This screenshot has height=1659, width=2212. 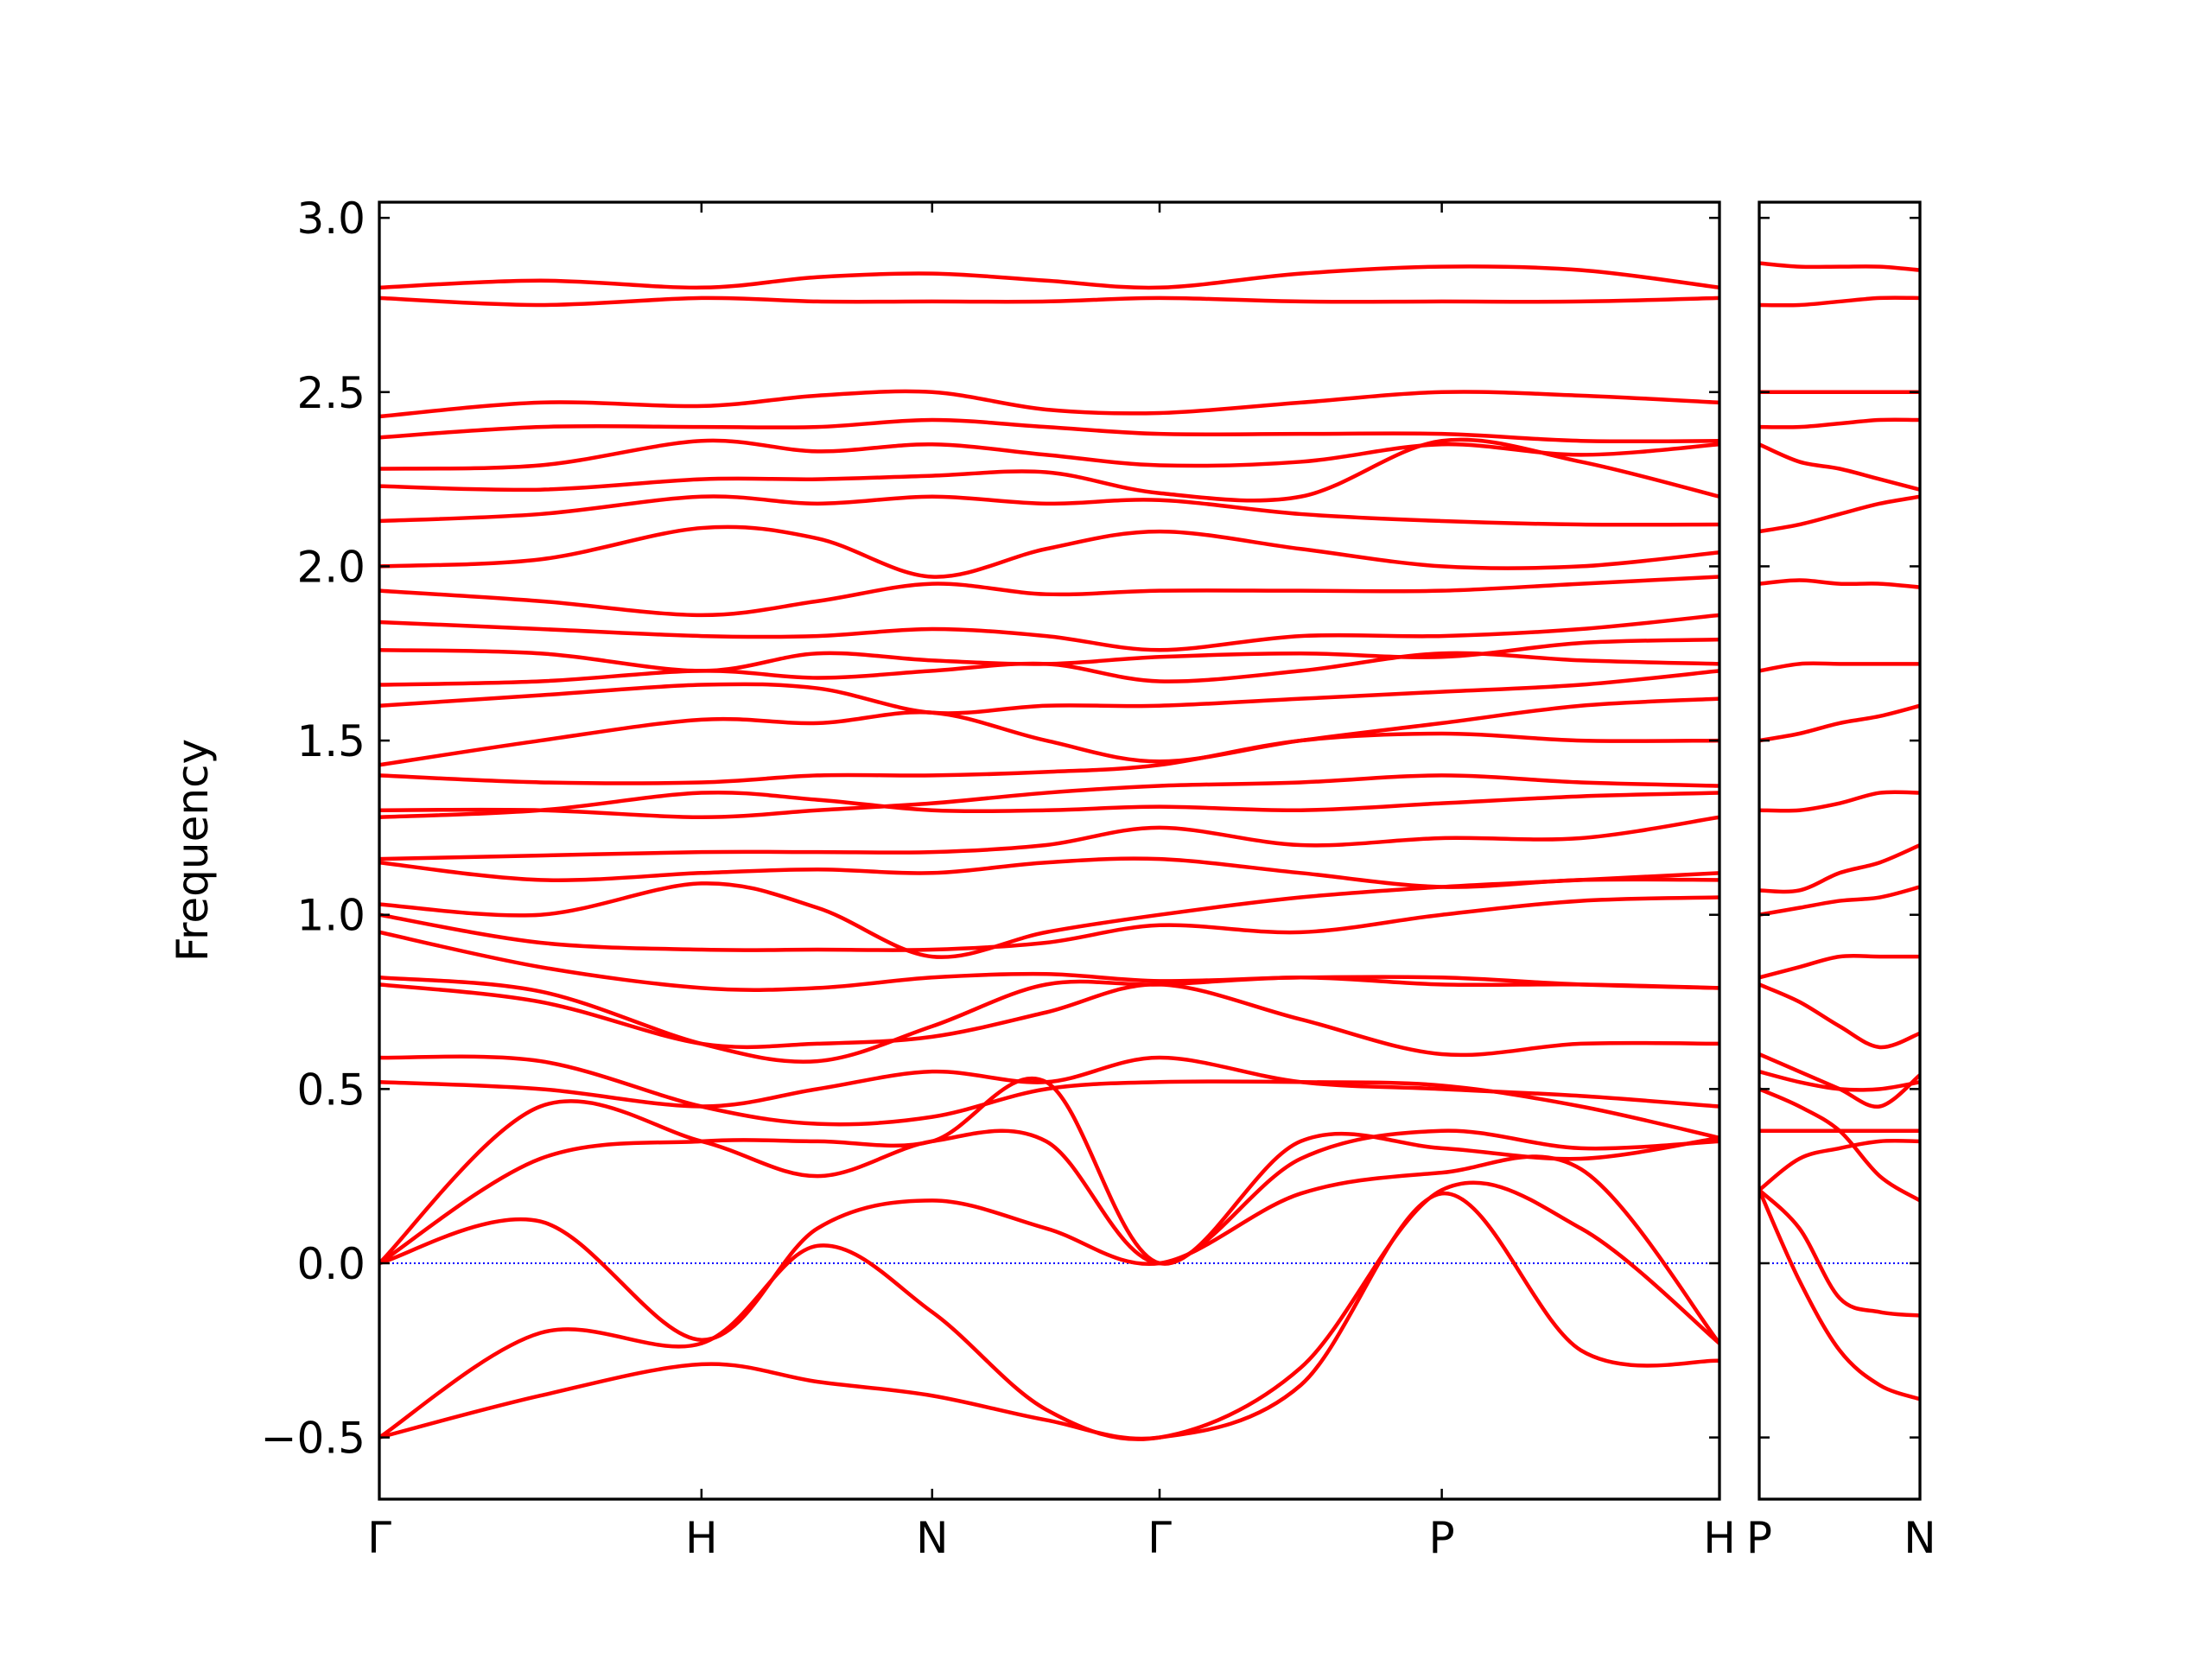 What do you see at coordinates (330, 1090) in the screenshot?
I see `y-tick-label: 0.5` at bounding box center [330, 1090].